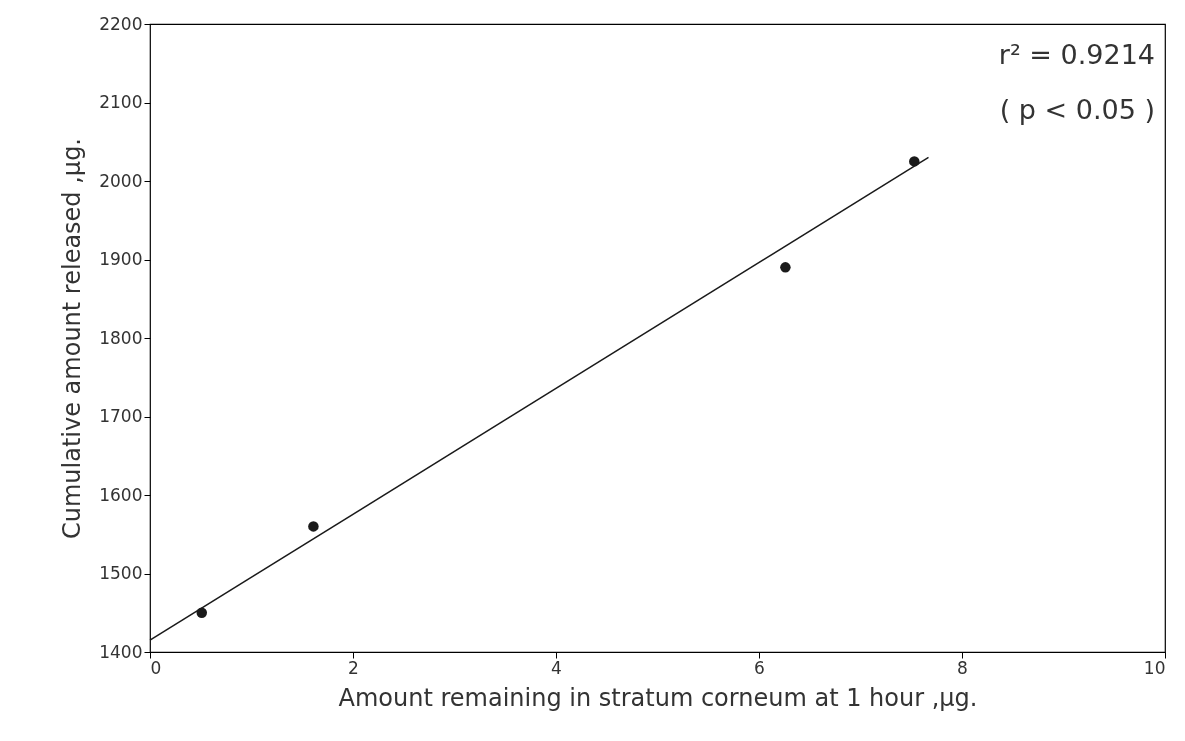 Image resolution: width=1185 pixels, height=741 pixels. I want to click on y-tick-label: 1900, so click(121, 259).